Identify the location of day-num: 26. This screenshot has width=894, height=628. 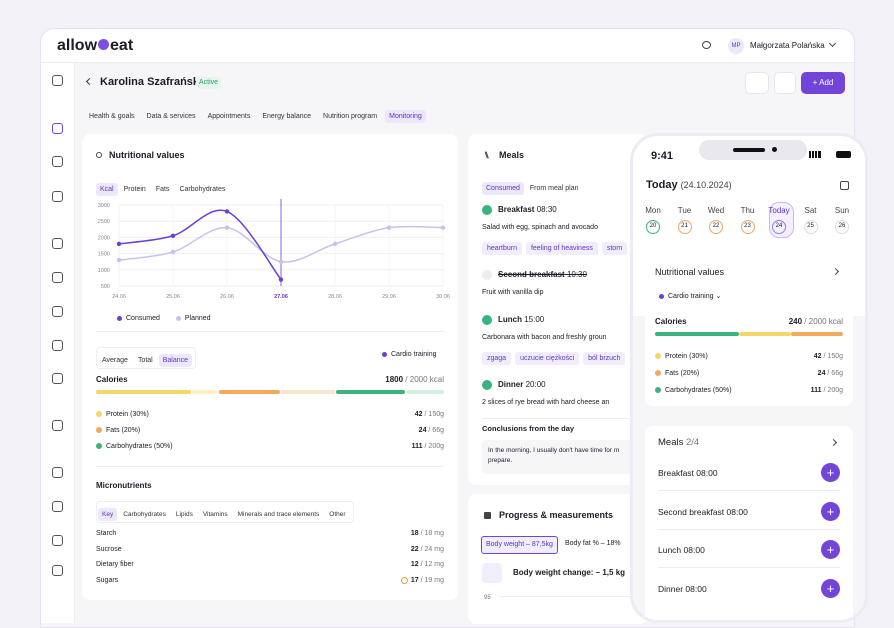
(842, 227).